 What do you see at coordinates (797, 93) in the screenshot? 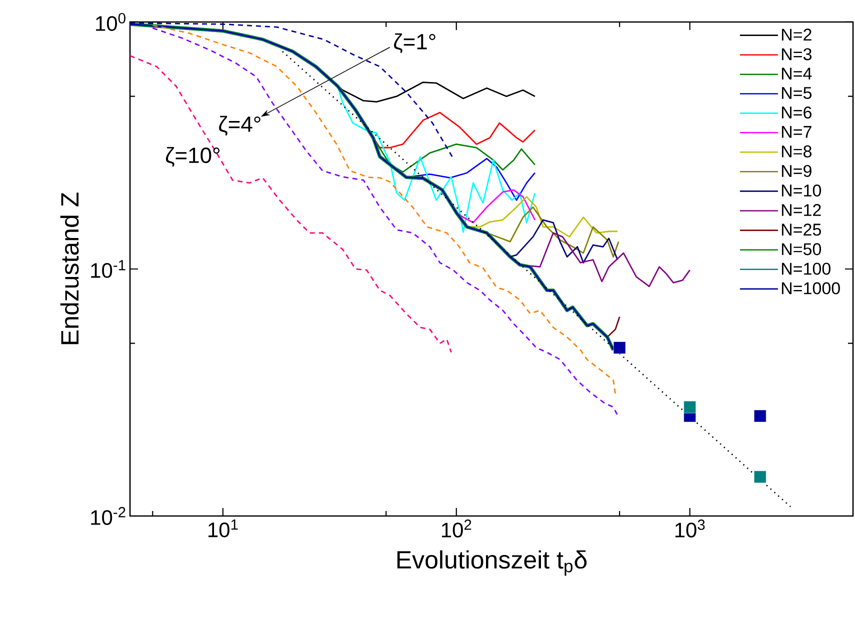
I see `legend-label: N=5` at bounding box center [797, 93].